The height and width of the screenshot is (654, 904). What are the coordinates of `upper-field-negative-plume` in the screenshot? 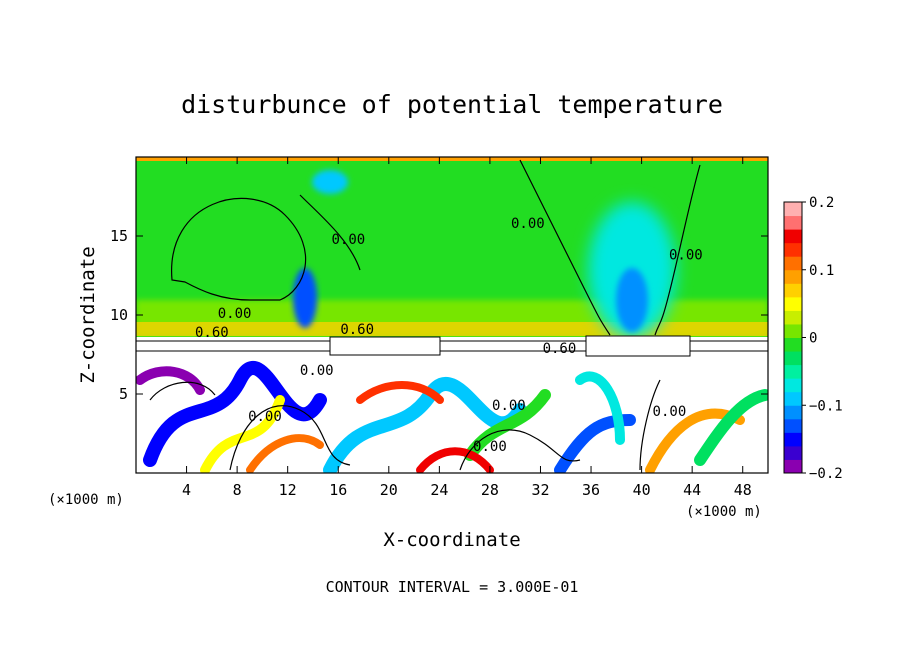 It's located at (305, 298).